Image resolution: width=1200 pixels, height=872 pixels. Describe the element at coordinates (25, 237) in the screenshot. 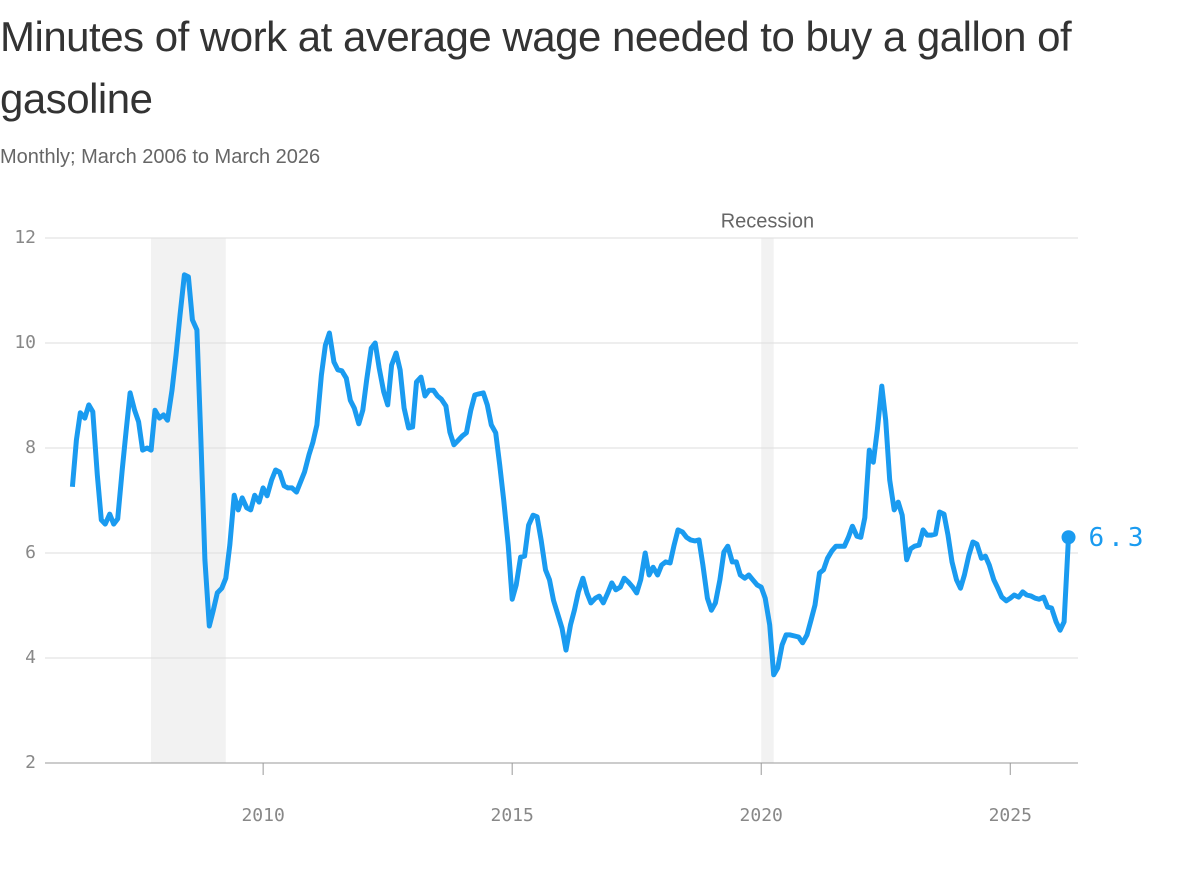

I see `y-tick-label: 12` at that location.